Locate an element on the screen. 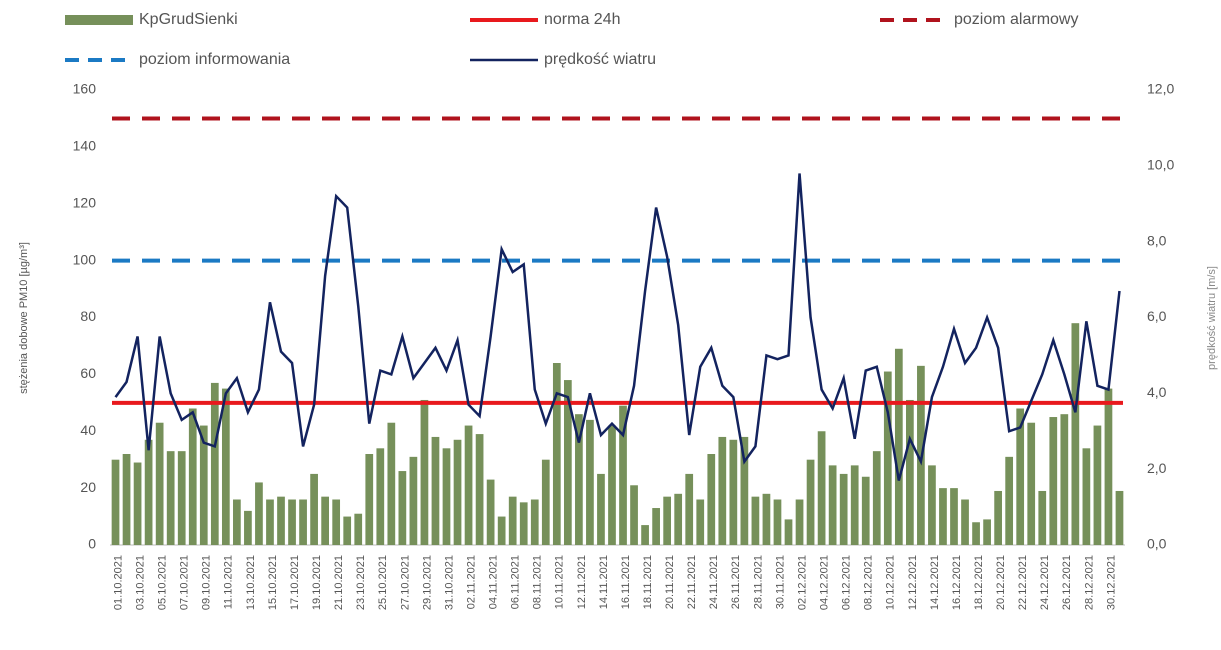  x-tick-label: 04.12.2021 is located at coordinates (825, 582).